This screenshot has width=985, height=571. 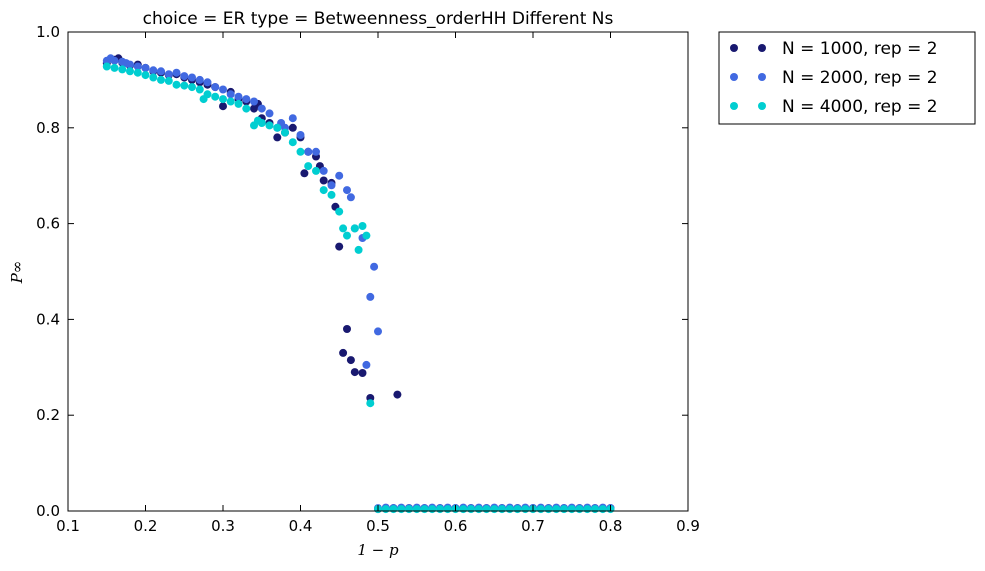 What do you see at coordinates (378, 526) in the screenshot?
I see `x-tick-label: 0.5` at bounding box center [378, 526].